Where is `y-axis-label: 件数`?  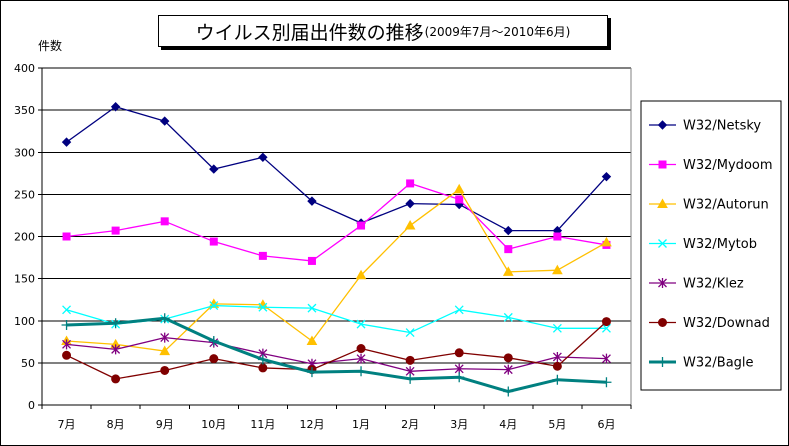
y-axis-label: 件数 is located at coordinates (50, 45).